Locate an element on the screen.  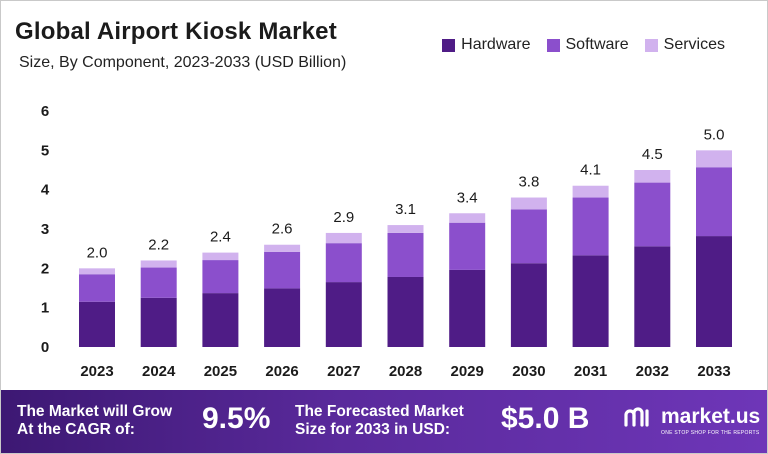
legend: Hardware Software Services is located at coordinates (583, 45).